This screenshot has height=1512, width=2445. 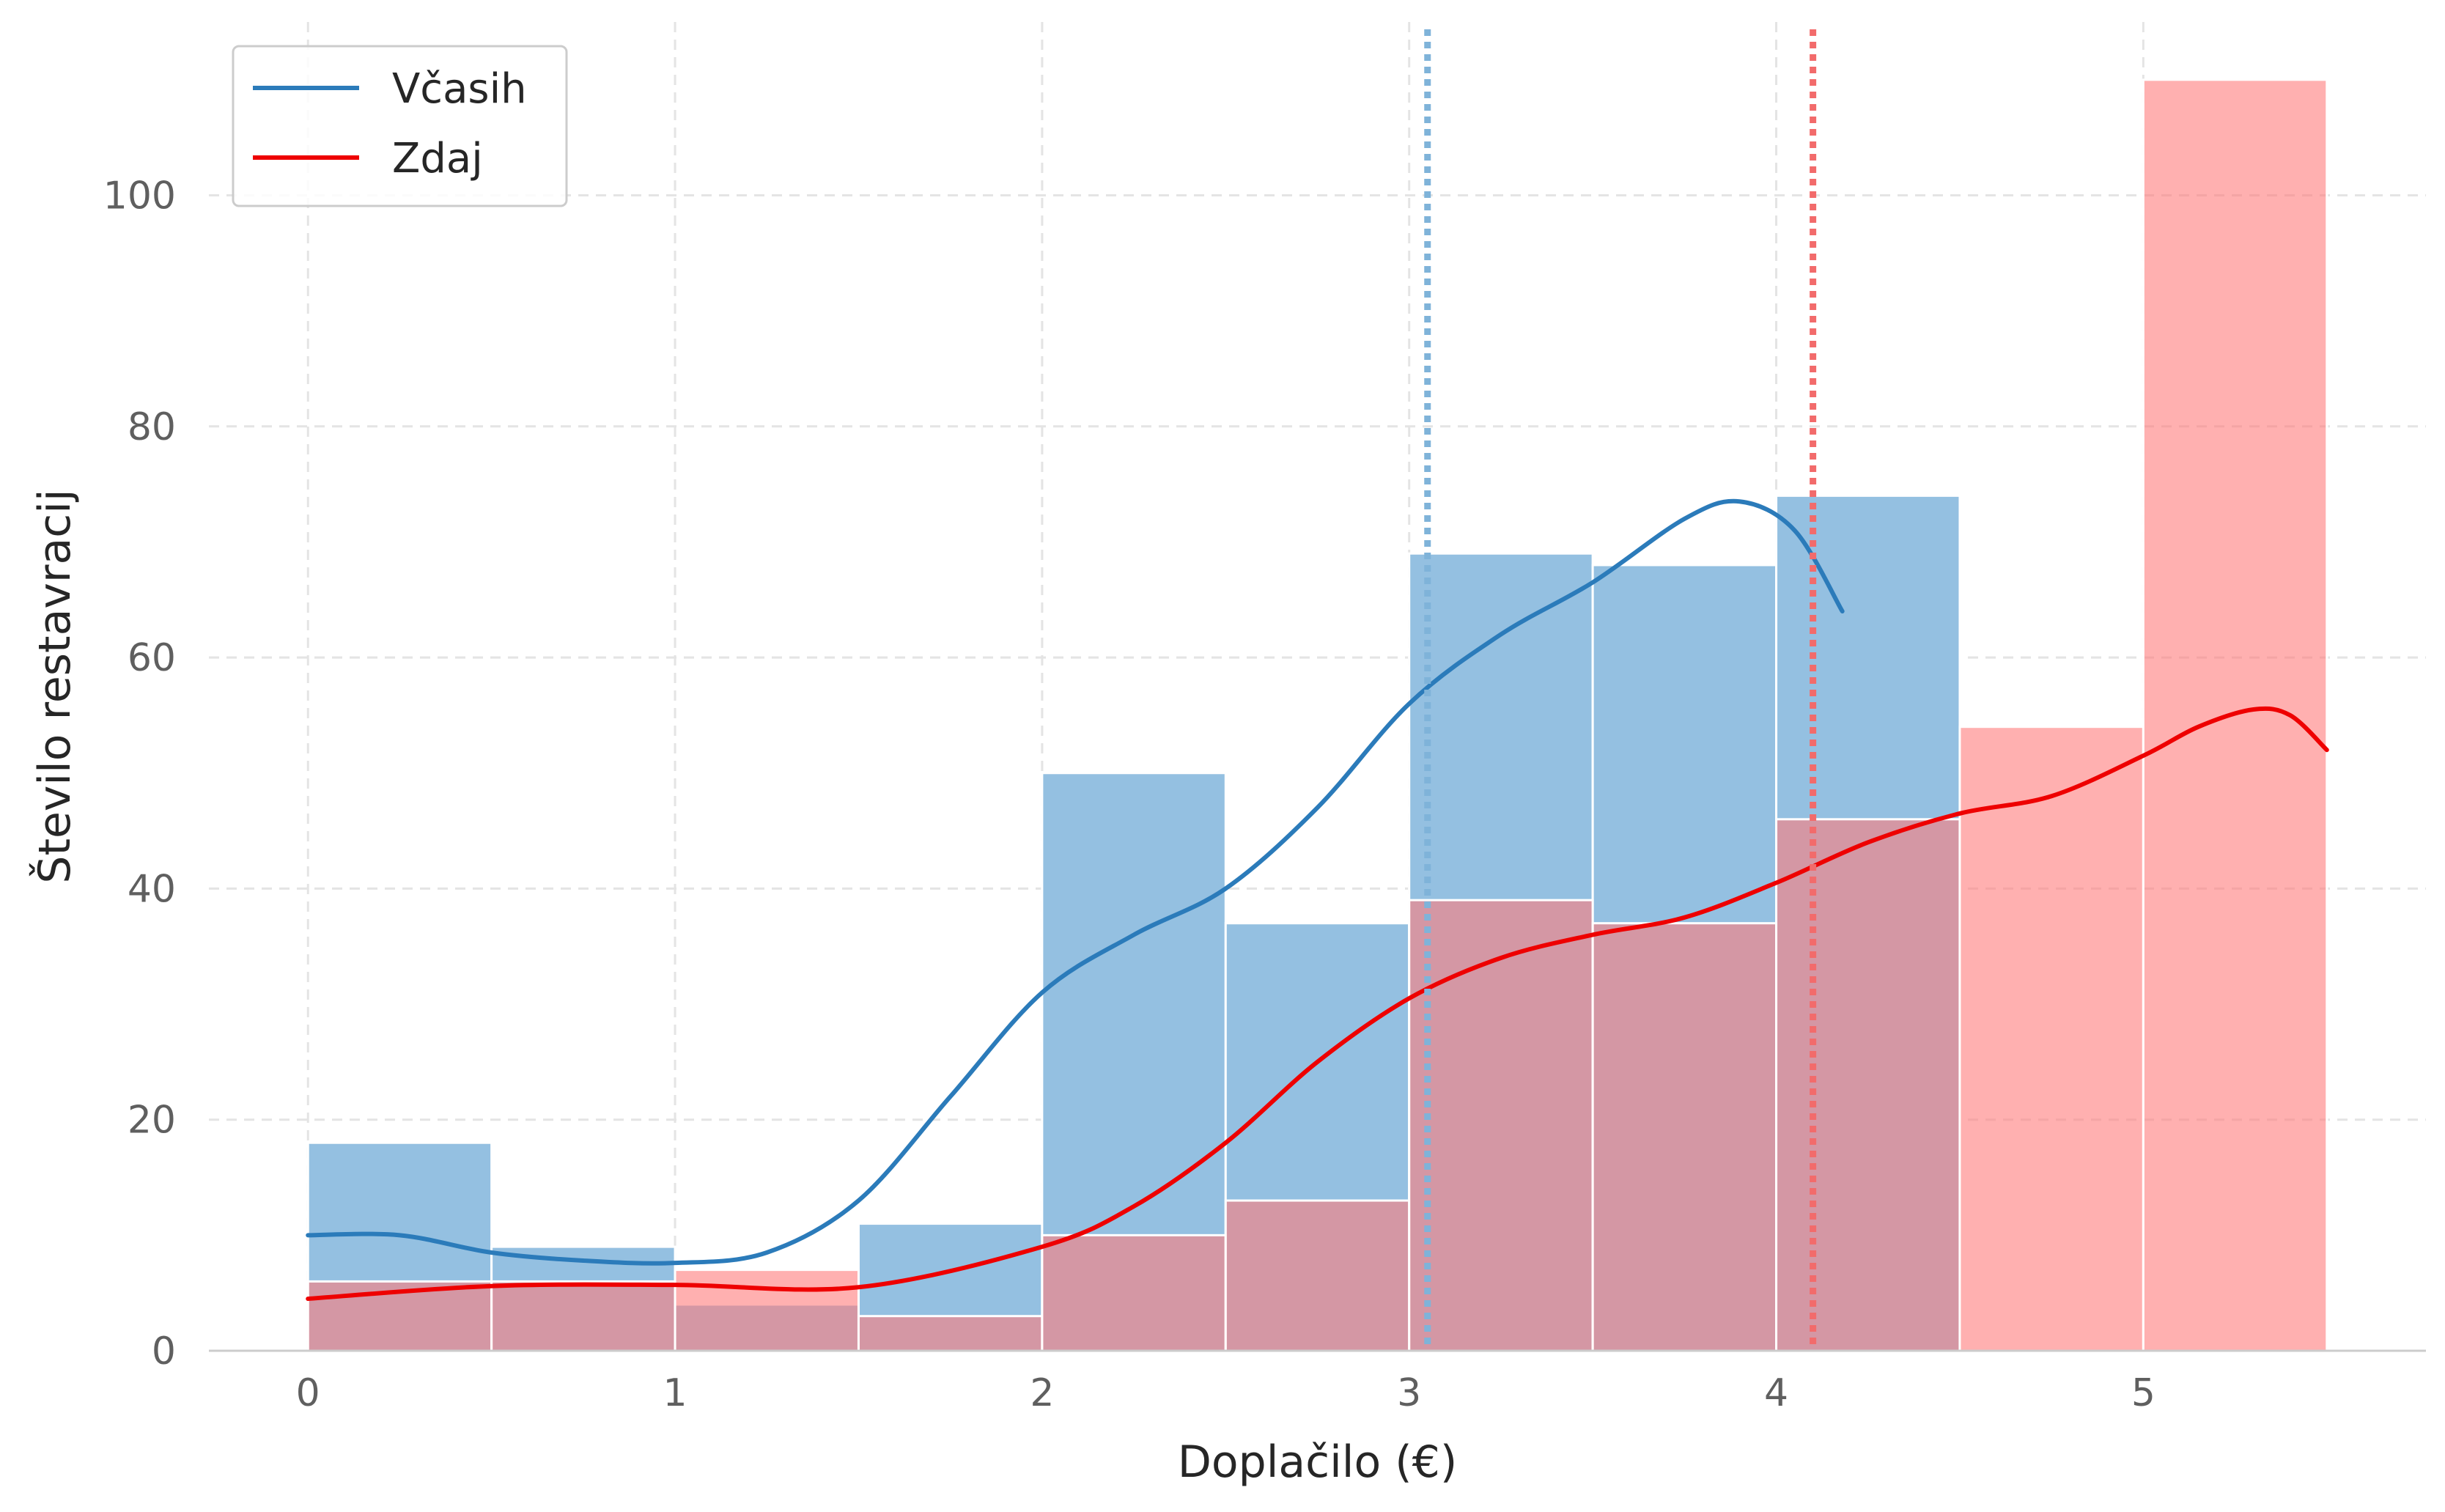 I want to click on x-tick-label-4: 4, so click(x=1776, y=1393).